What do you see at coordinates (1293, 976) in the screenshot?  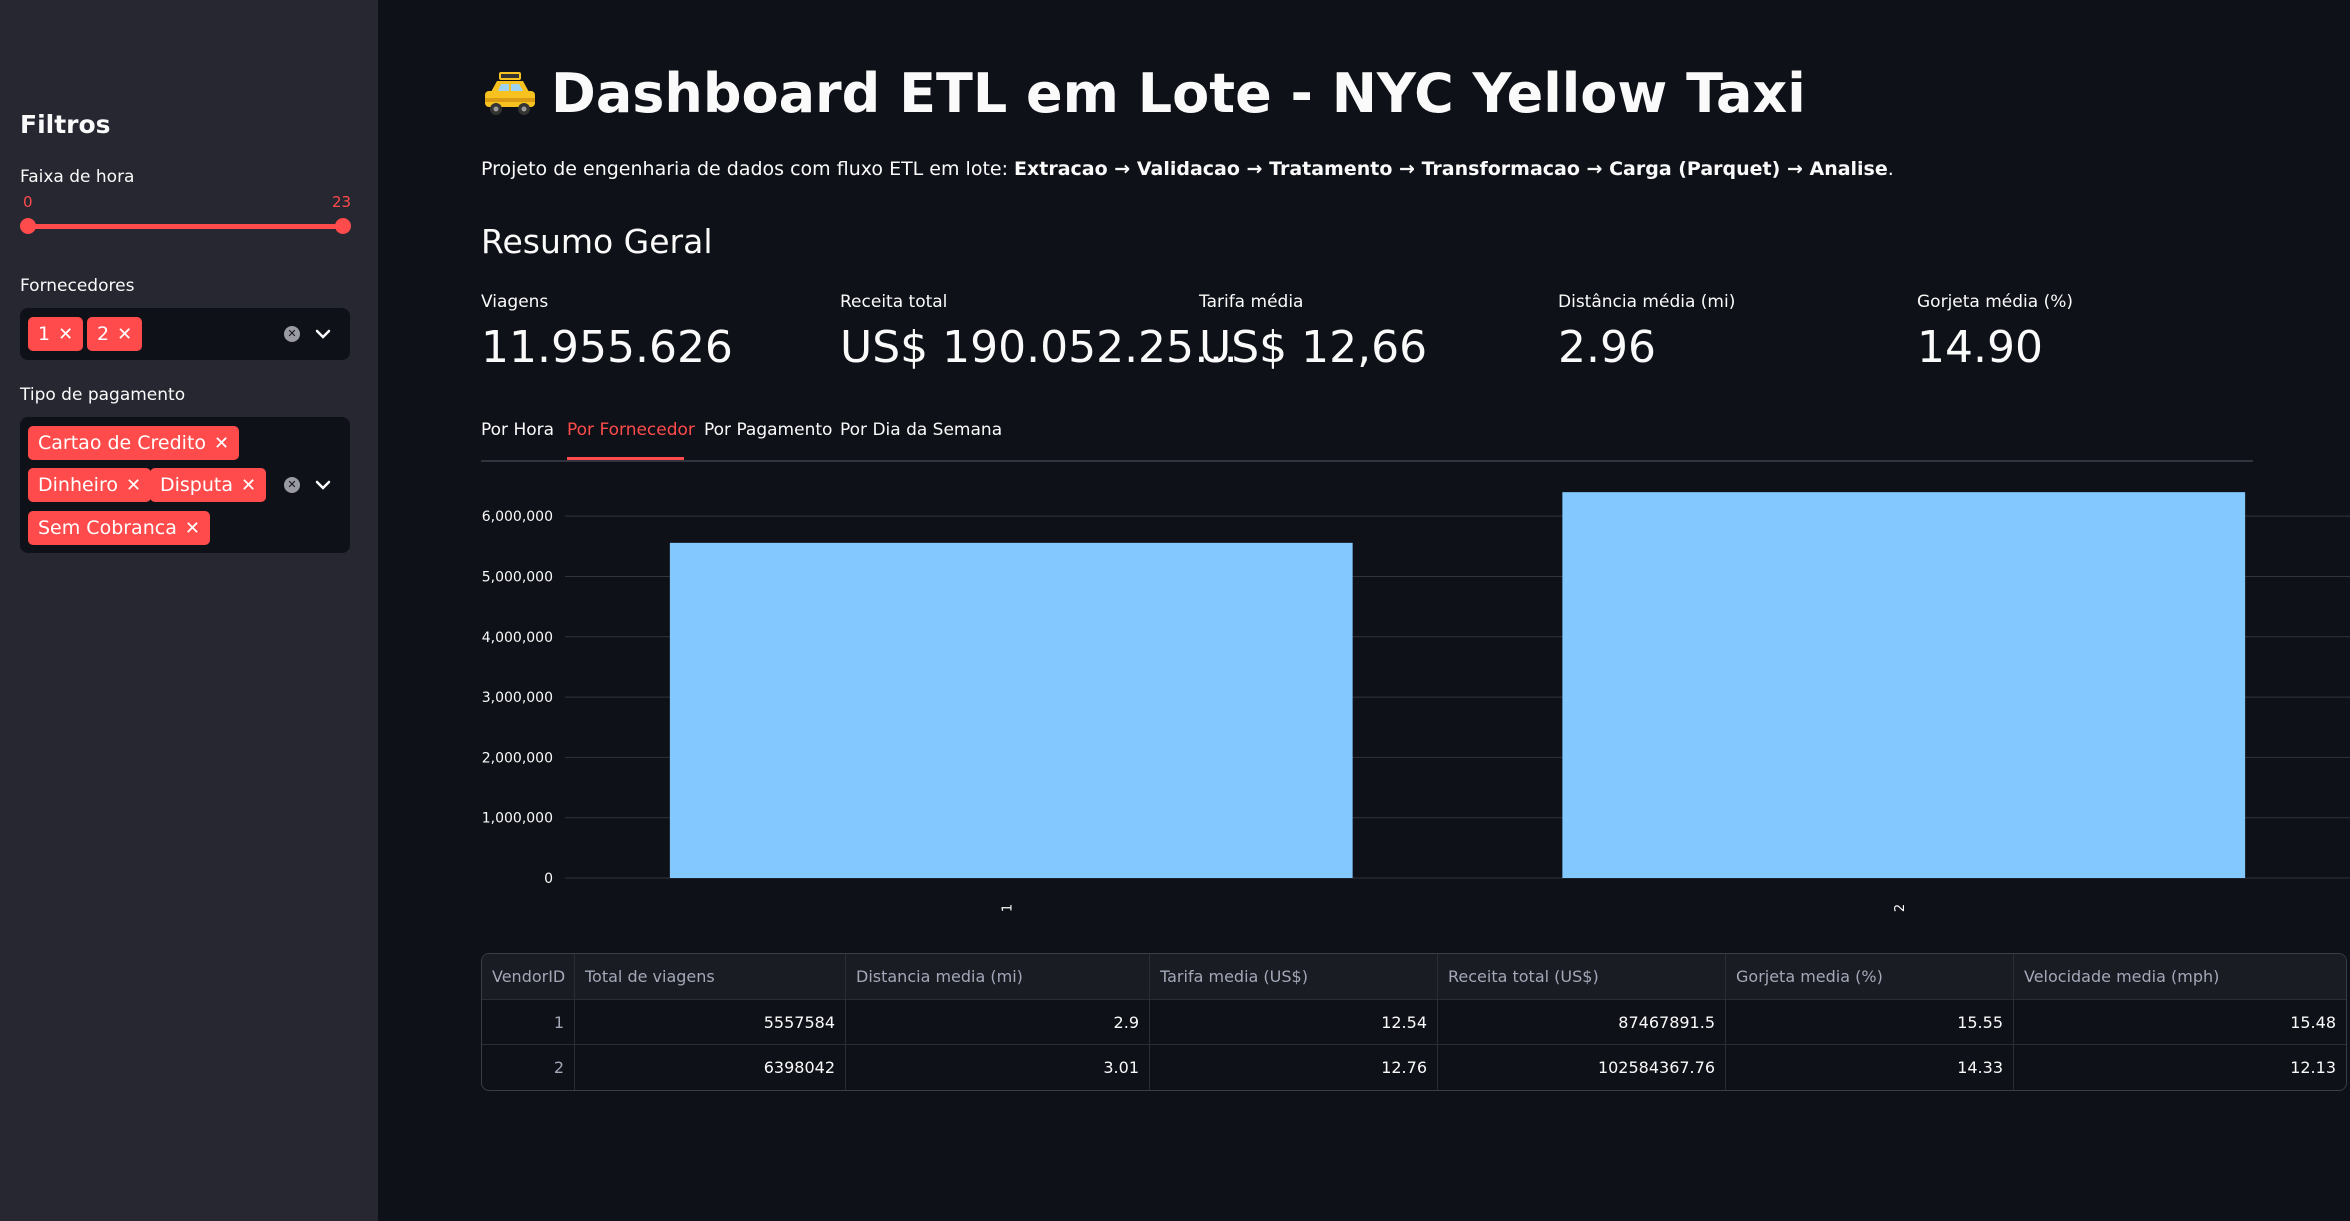 I see `table-header-cell: Tarifa media (US$)` at bounding box center [1293, 976].